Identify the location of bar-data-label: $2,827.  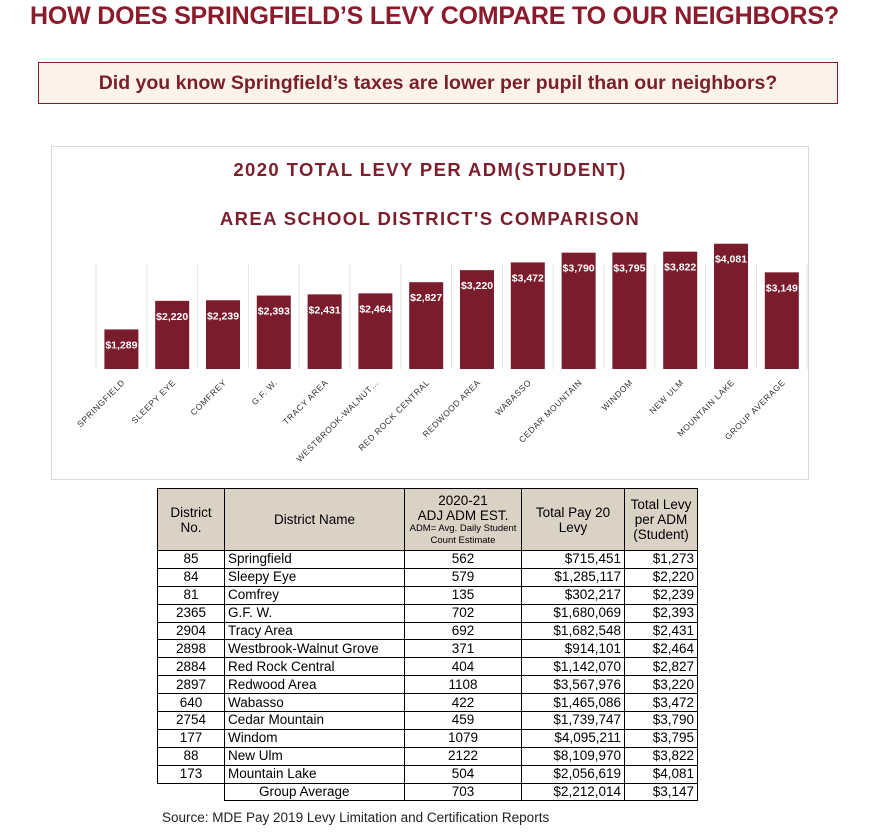
(426, 298).